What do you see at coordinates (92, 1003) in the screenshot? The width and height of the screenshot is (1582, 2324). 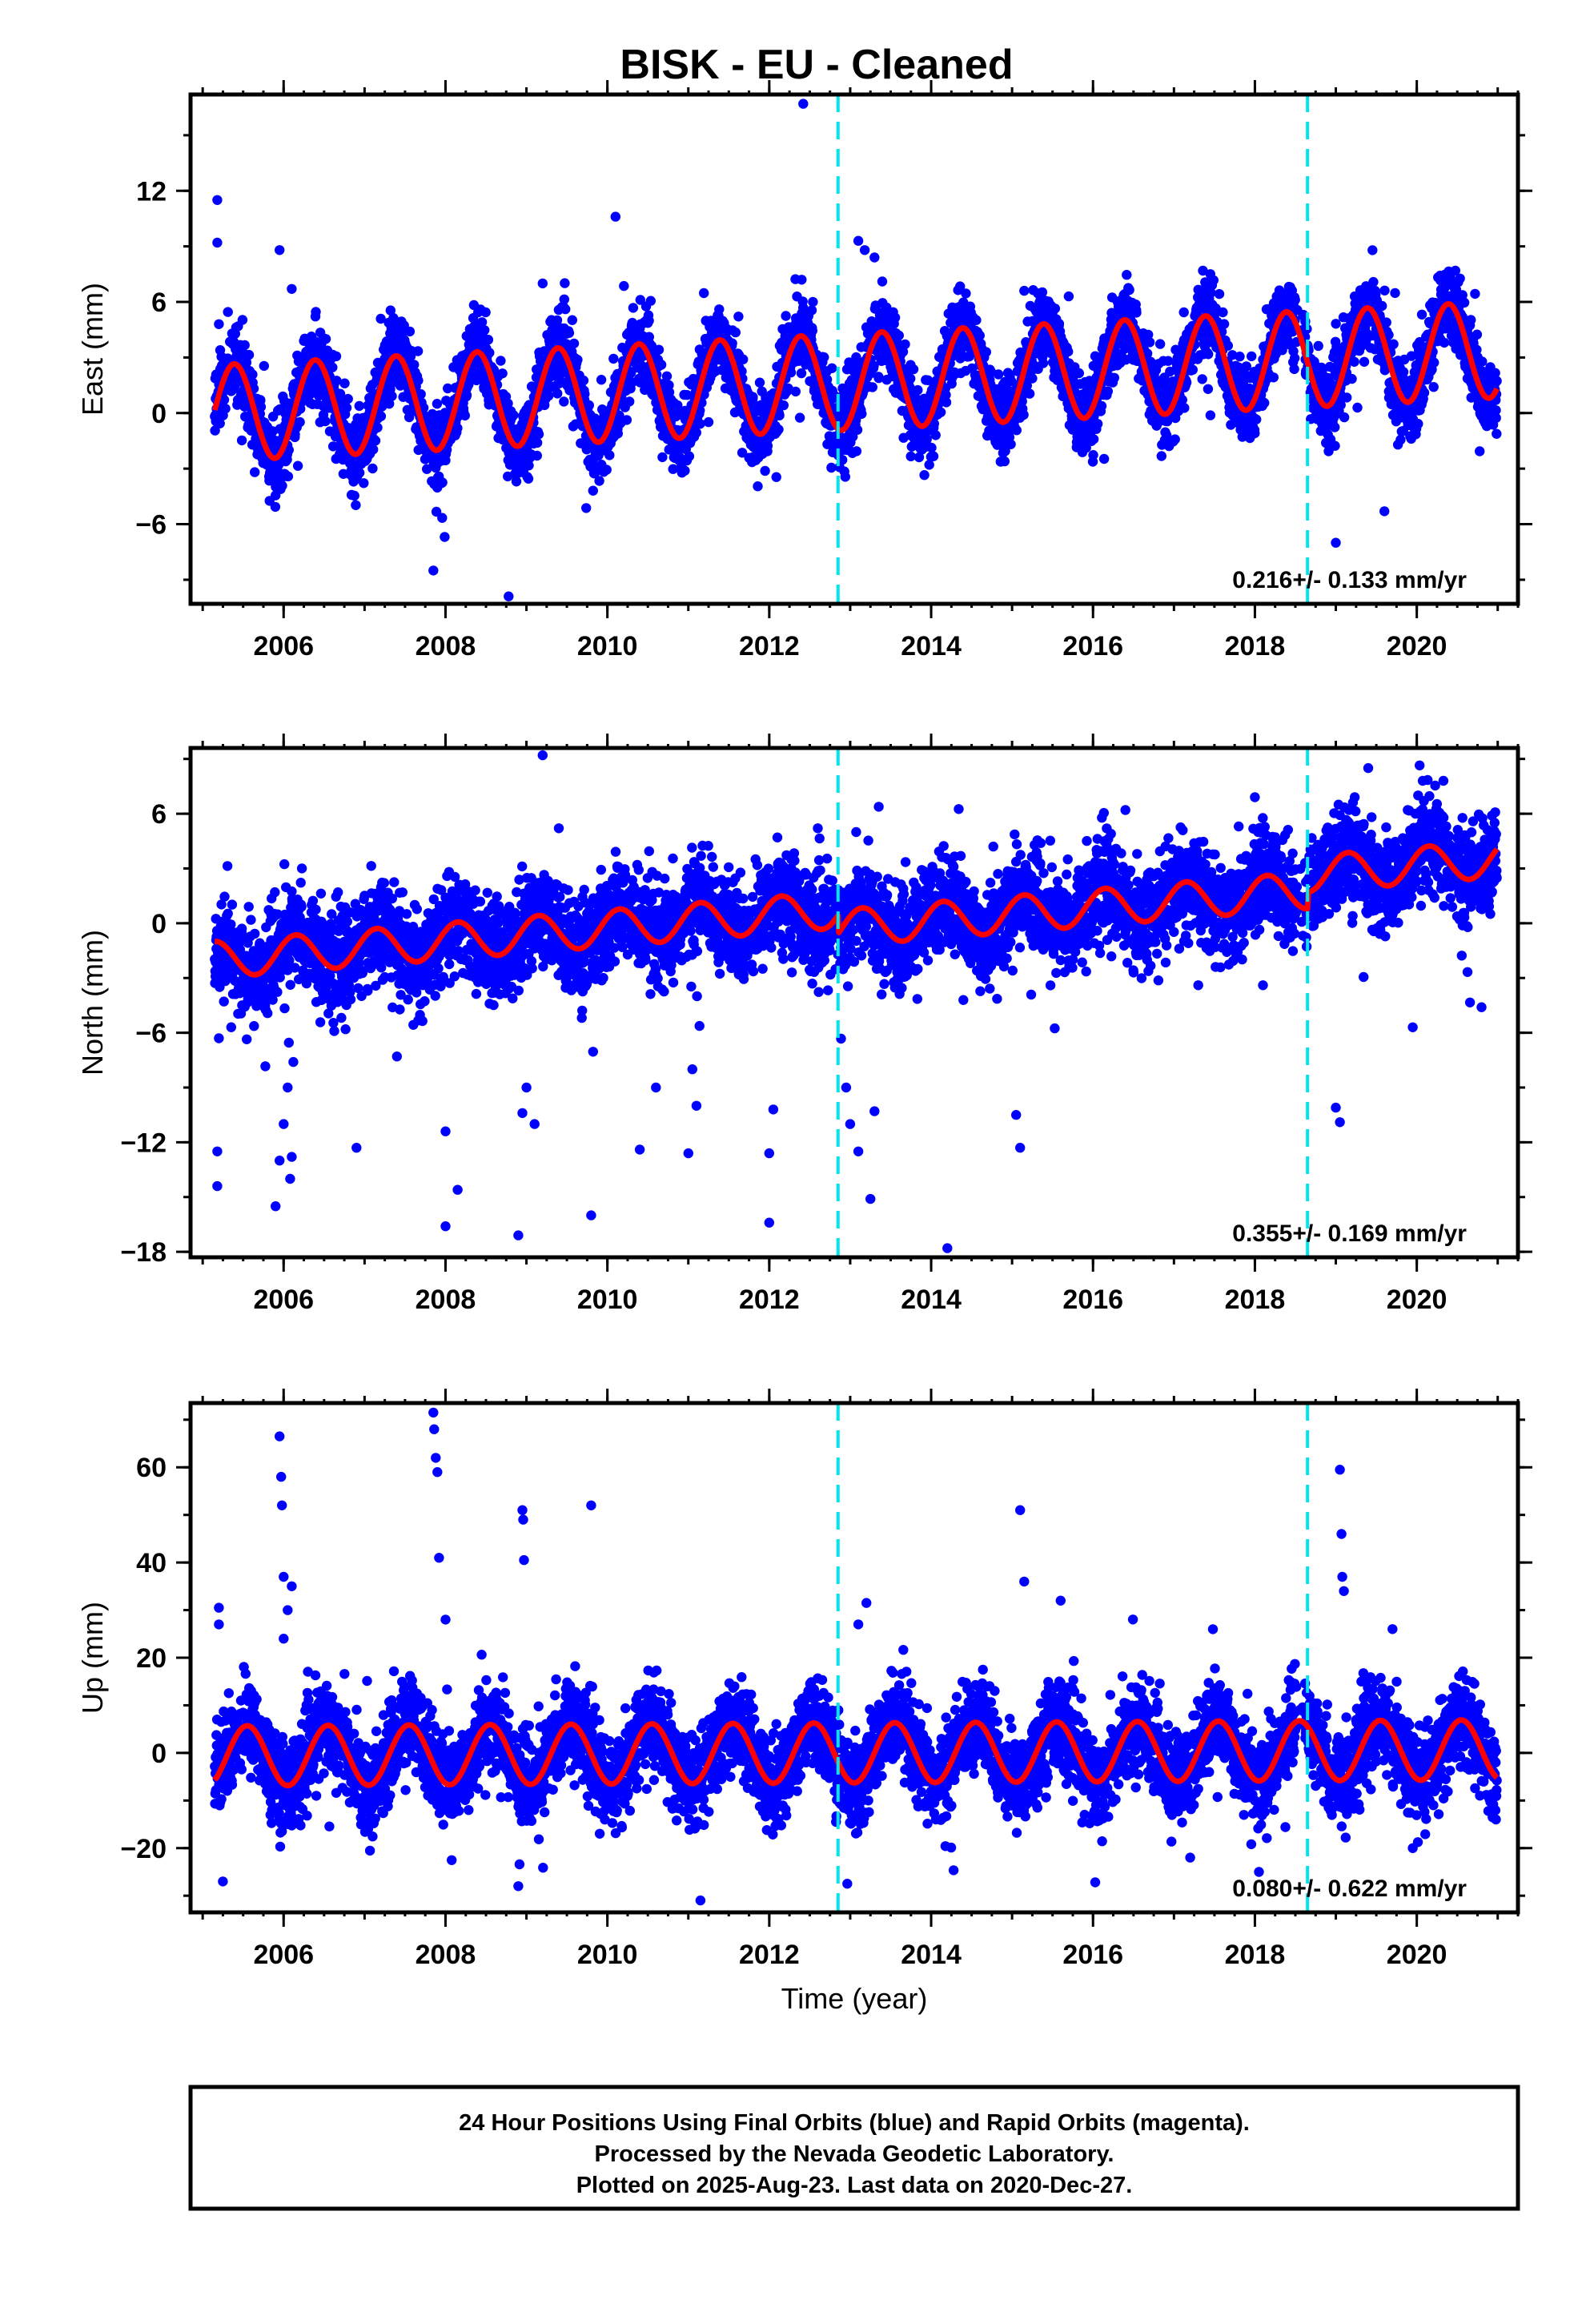 I see `north-y-axis-label: North (mm)` at bounding box center [92, 1003].